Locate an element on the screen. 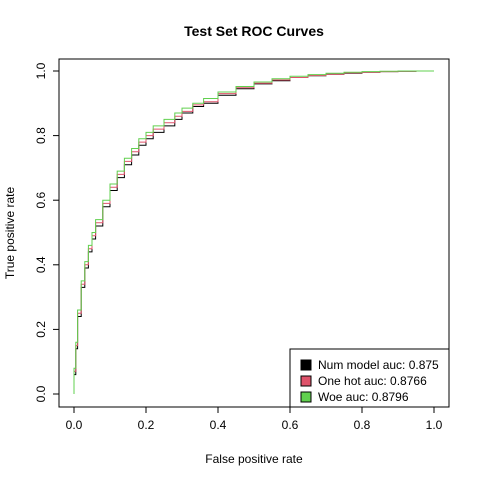  x-tick-label: 0.4 is located at coordinates (218, 425).